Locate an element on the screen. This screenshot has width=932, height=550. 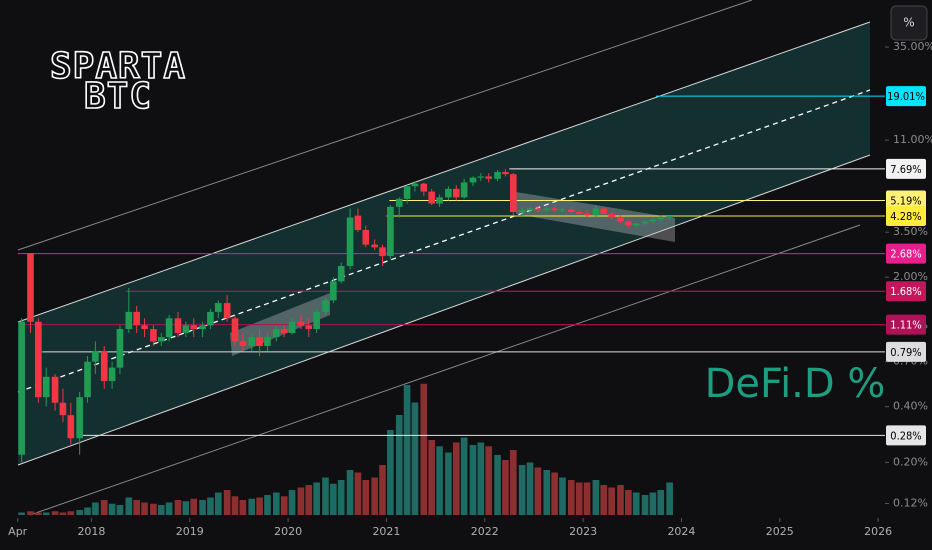
level-label: 19.01% is located at coordinates (906, 96).